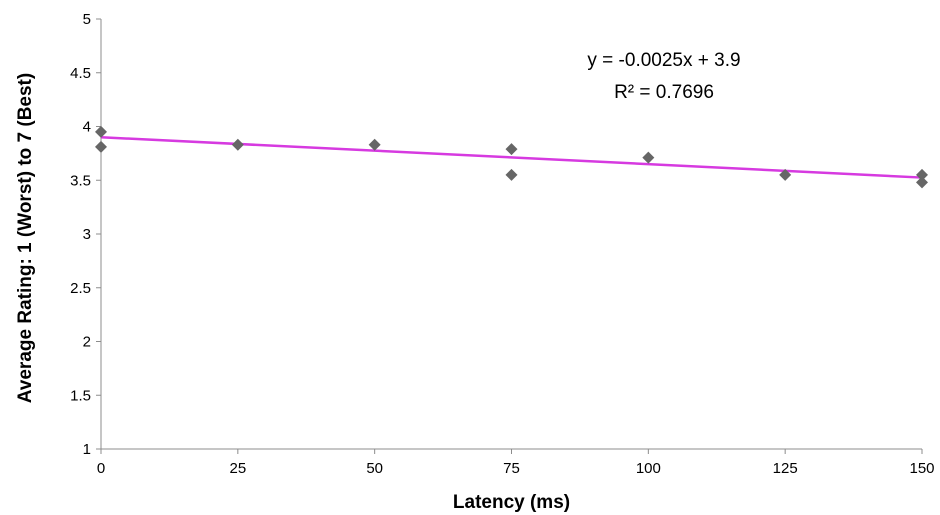 Image resolution: width=940 pixels, height=515 pixels. Describe the element at coordinates (648, 468) in the screenshot. I see `x-tick-label: 100` at that location.